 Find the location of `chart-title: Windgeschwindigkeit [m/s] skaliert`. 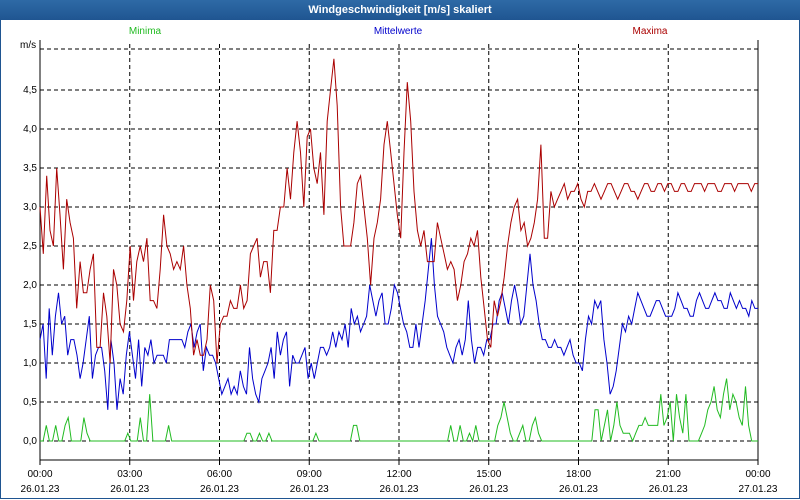

chart-title: Windgeschwindigkeit [m/s] skaliert is located at coordinates (400, 10).